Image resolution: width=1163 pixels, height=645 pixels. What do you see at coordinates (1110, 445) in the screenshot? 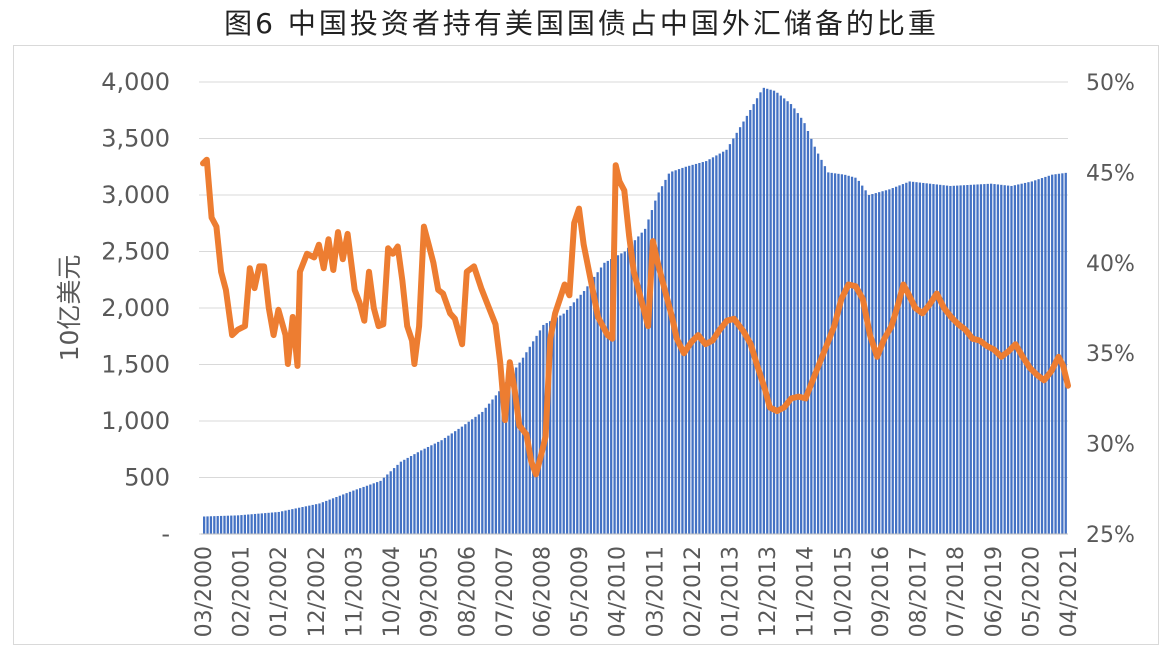
I see `y-right-tick-label: 30%` at bounding box center [1110, 445].